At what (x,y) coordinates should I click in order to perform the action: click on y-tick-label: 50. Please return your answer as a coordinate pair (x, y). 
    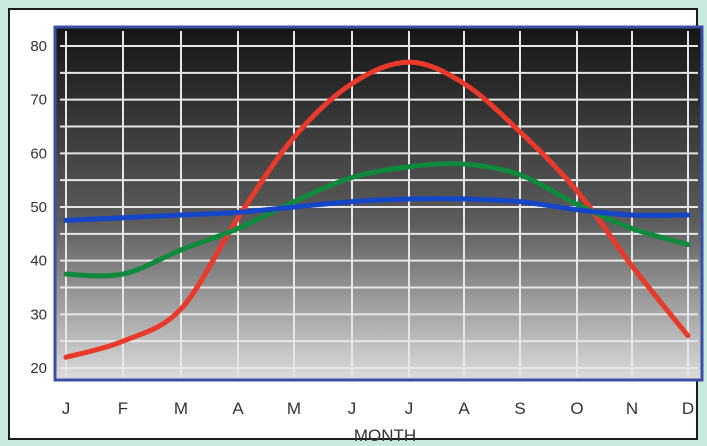
    Looking at the image, I should click on (38, 207).